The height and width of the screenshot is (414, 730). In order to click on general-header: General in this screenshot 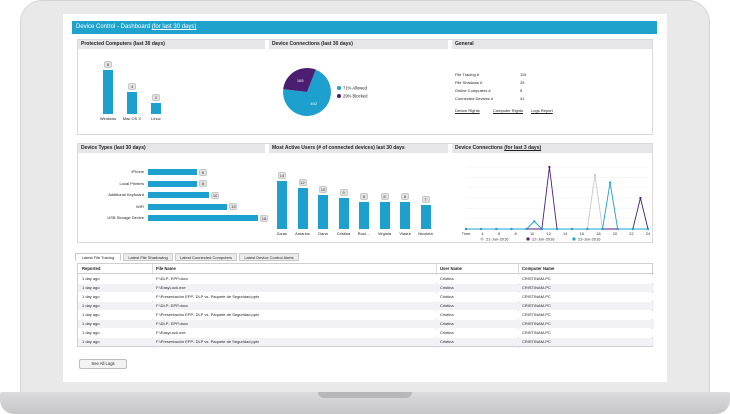, I will do `click(552, 44)`.